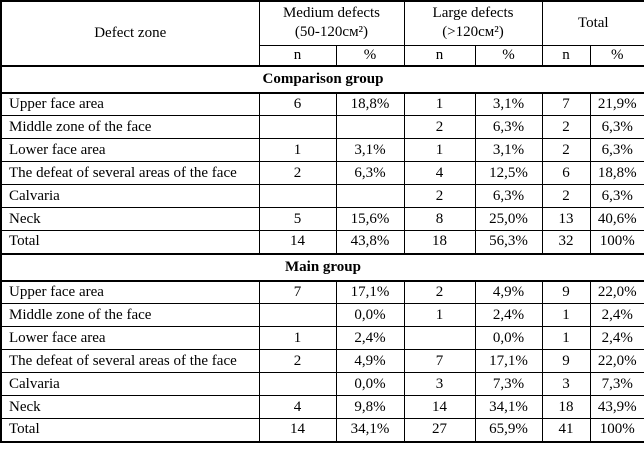 Image resolution: width=644 pixels, height=449 pixels. What do you see at coordinates (508, 361) in the screenshot?
I see `large-pct-cell: 17,1%` at bounding box center [508, 361].